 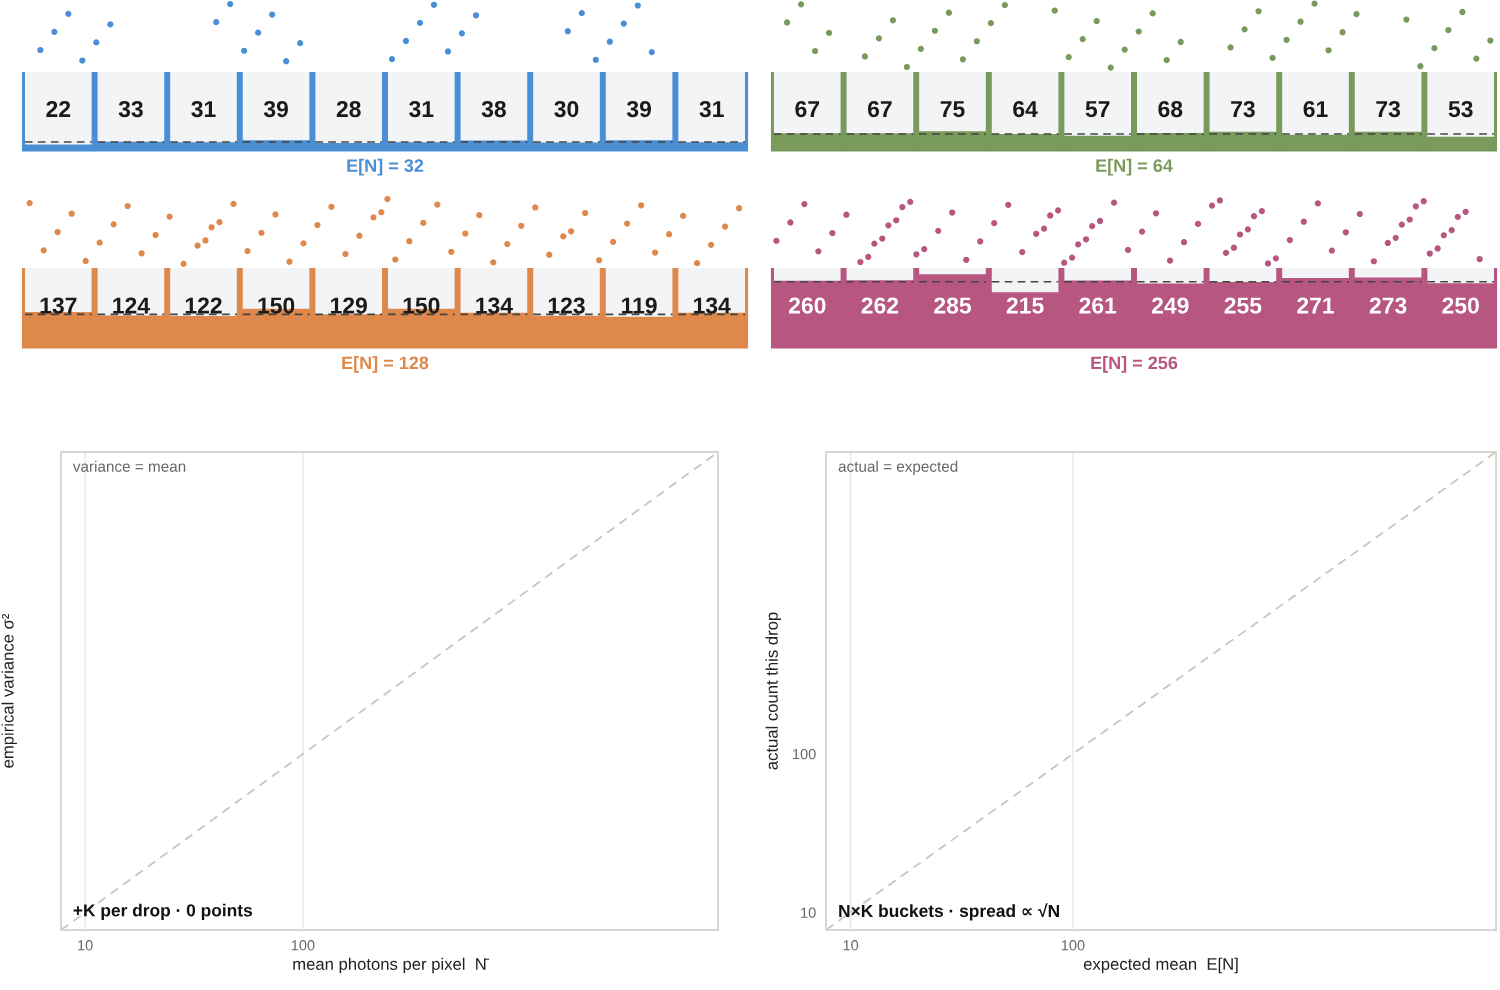 What do you see at coordinates (391, 965) in the screenshot?
I see `x-axis-title: mean photons per pixel N̄` at bounding box center [391, 965].